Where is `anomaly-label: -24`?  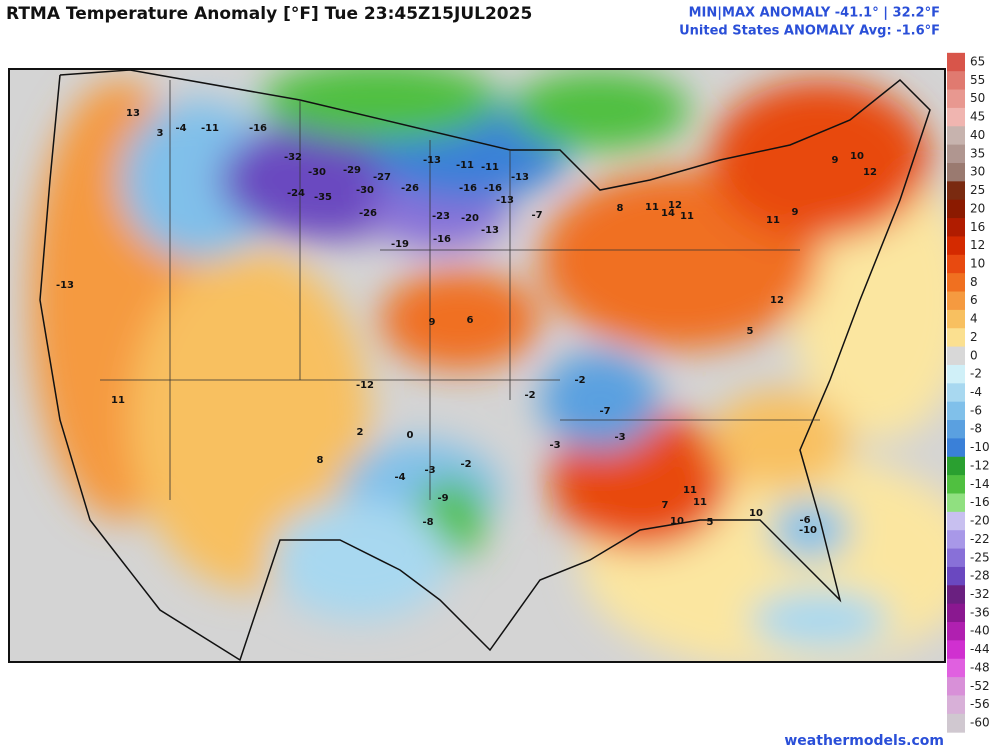
anomaly-label: -24 is located at coordinates (296, 193).